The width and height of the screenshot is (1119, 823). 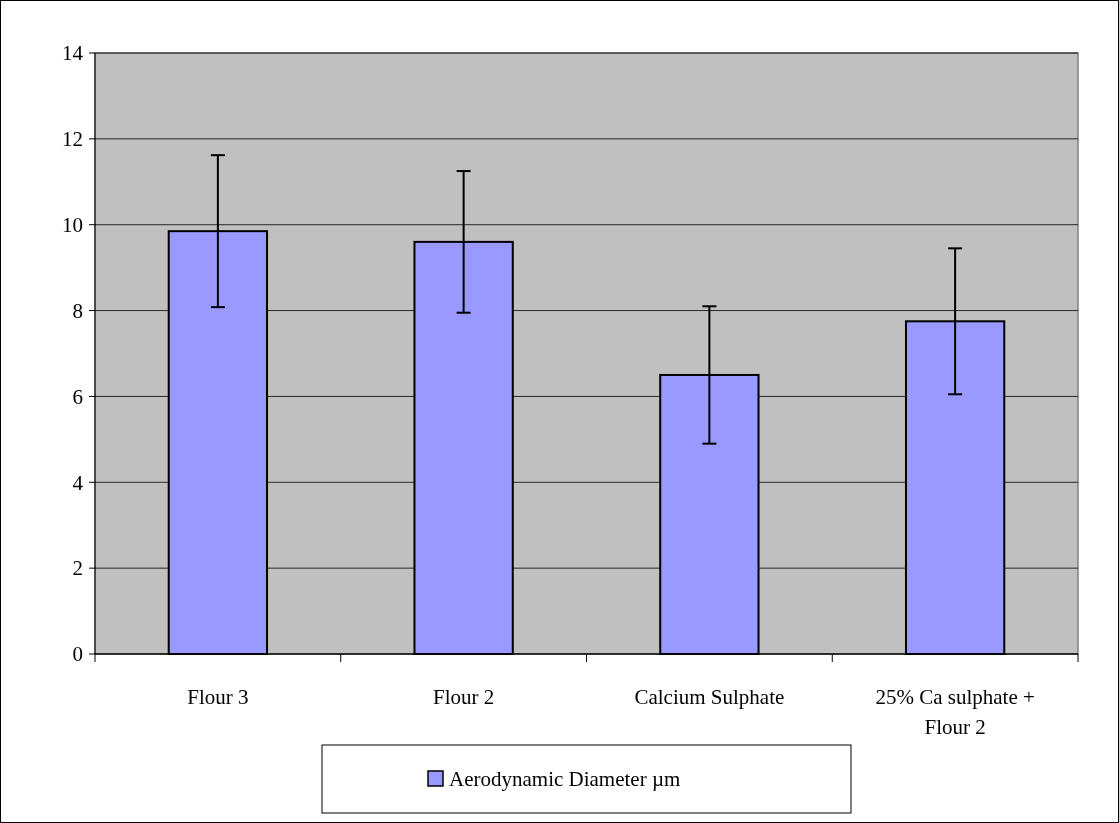 What do you see at coordinates (77, 396) in the screenshot?
I see `y-tick-label: 6` at bounding box center [77, 396].